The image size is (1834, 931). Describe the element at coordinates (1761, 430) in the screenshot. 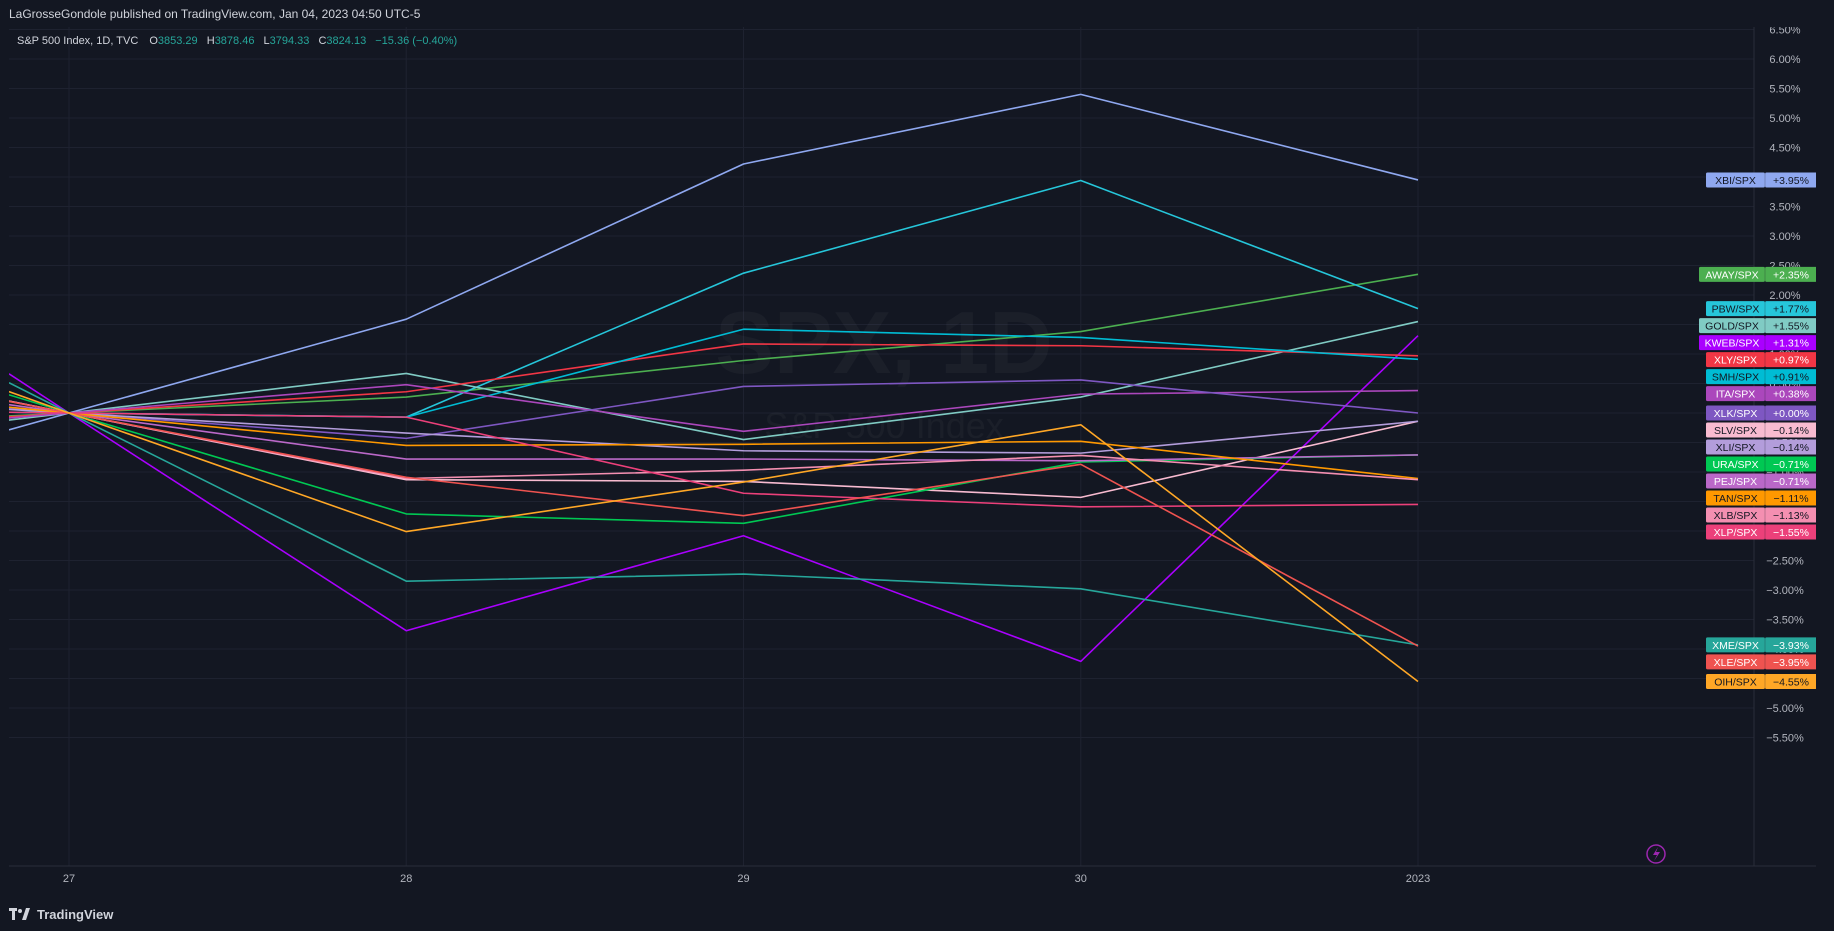

I see `series-badge: SLV/SPX −0.14%` at that location.